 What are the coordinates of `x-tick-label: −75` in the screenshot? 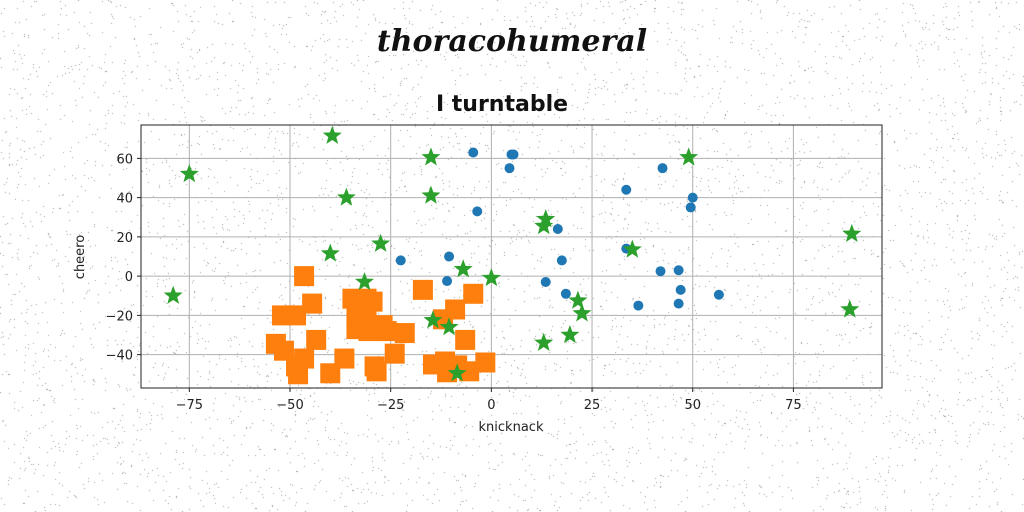 It's located at (189, 405).